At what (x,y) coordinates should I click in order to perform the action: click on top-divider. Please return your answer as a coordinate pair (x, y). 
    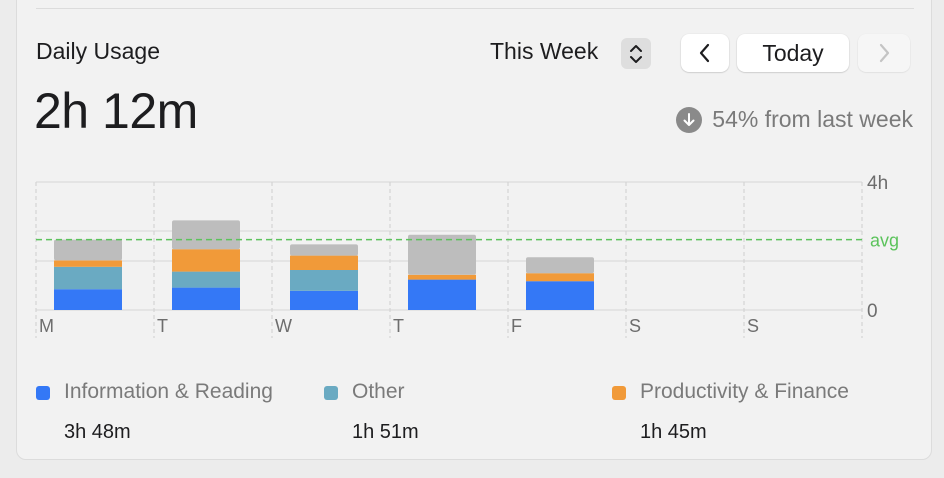
    Looking at the image, I should click on (475, 8).